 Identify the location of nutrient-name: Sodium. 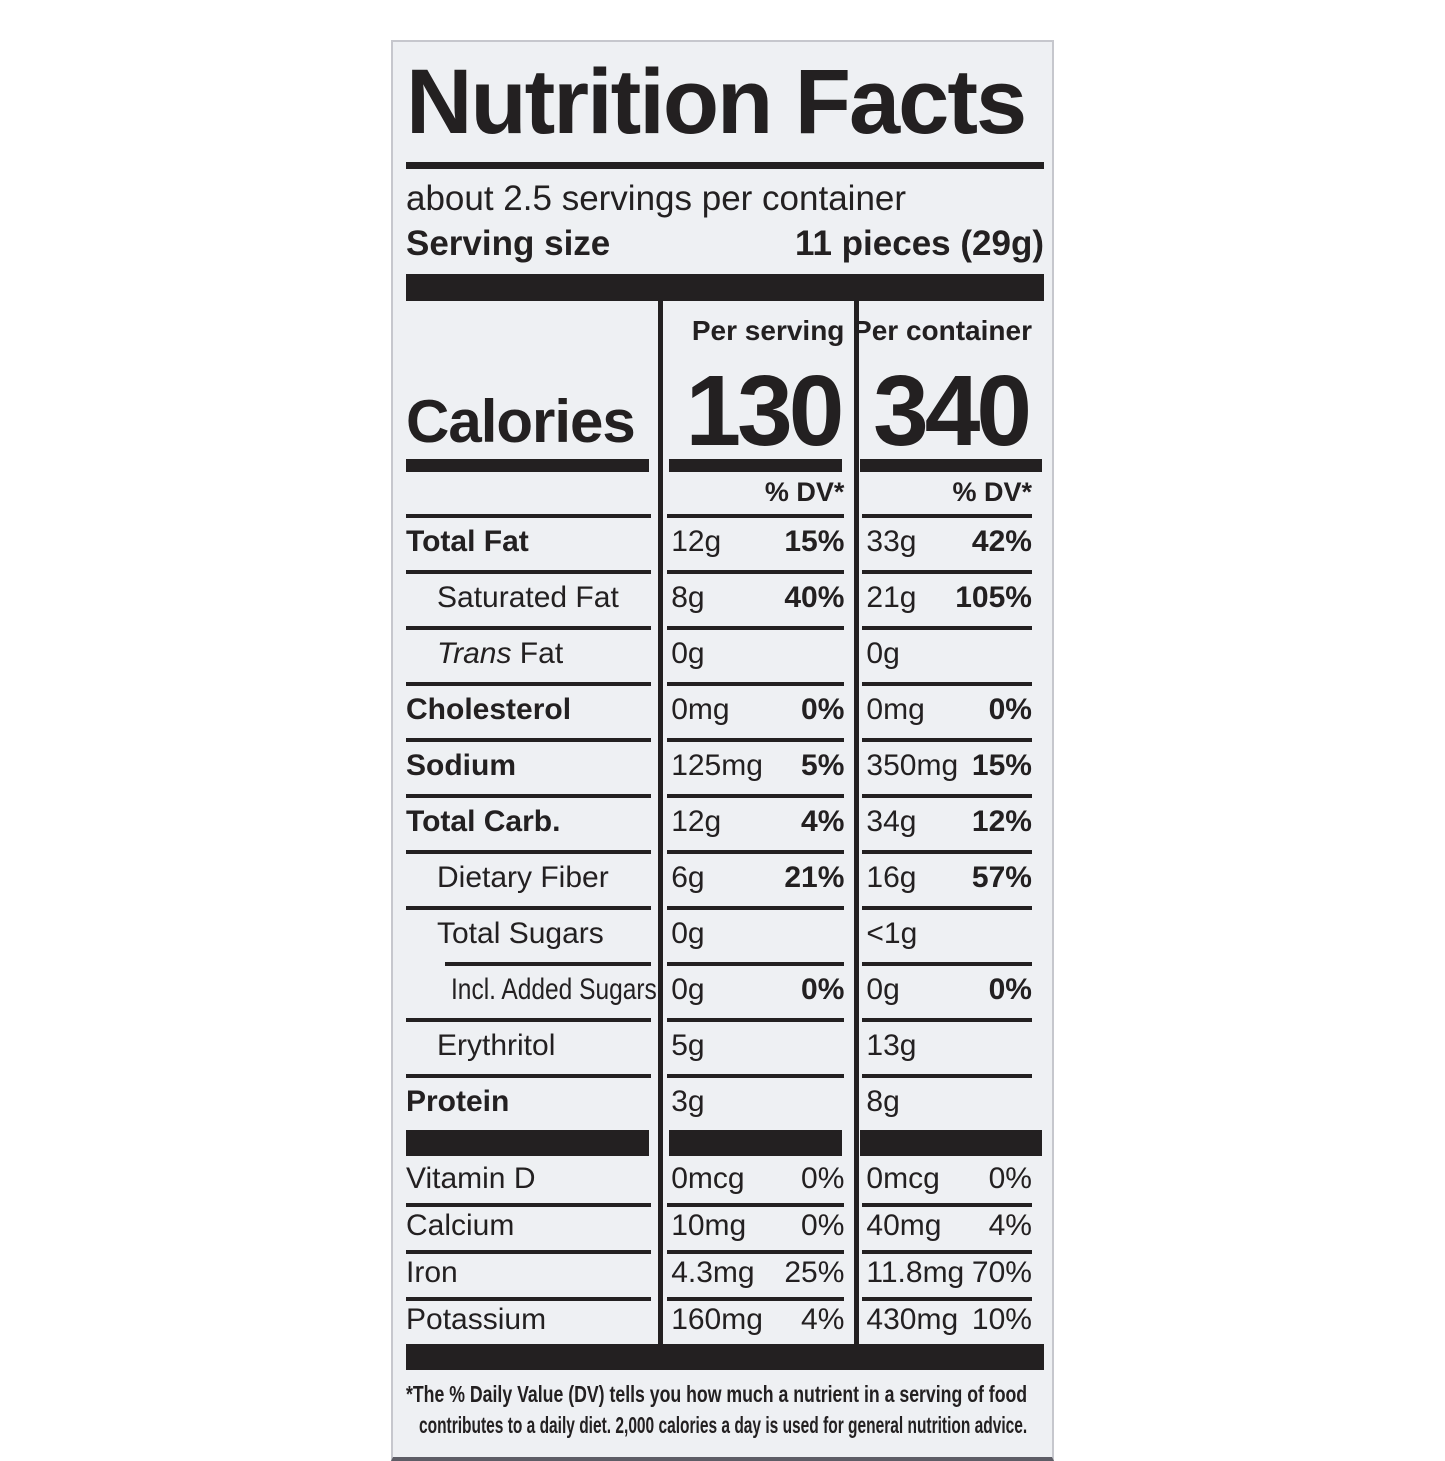
(461, 765).